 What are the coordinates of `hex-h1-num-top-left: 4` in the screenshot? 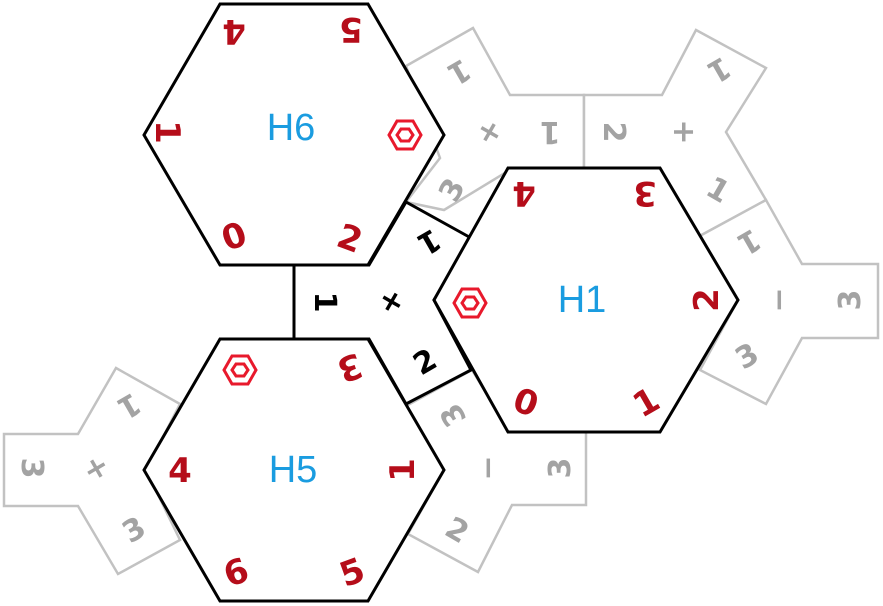 It's located at (524, 193).